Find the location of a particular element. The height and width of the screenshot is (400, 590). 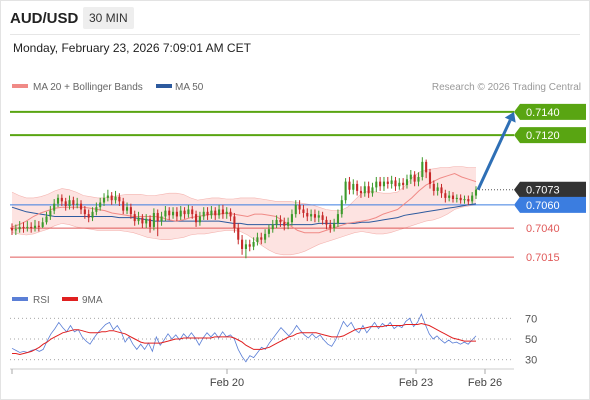

timeframe-button: 30 MIN is located at coordinates (108, 18).